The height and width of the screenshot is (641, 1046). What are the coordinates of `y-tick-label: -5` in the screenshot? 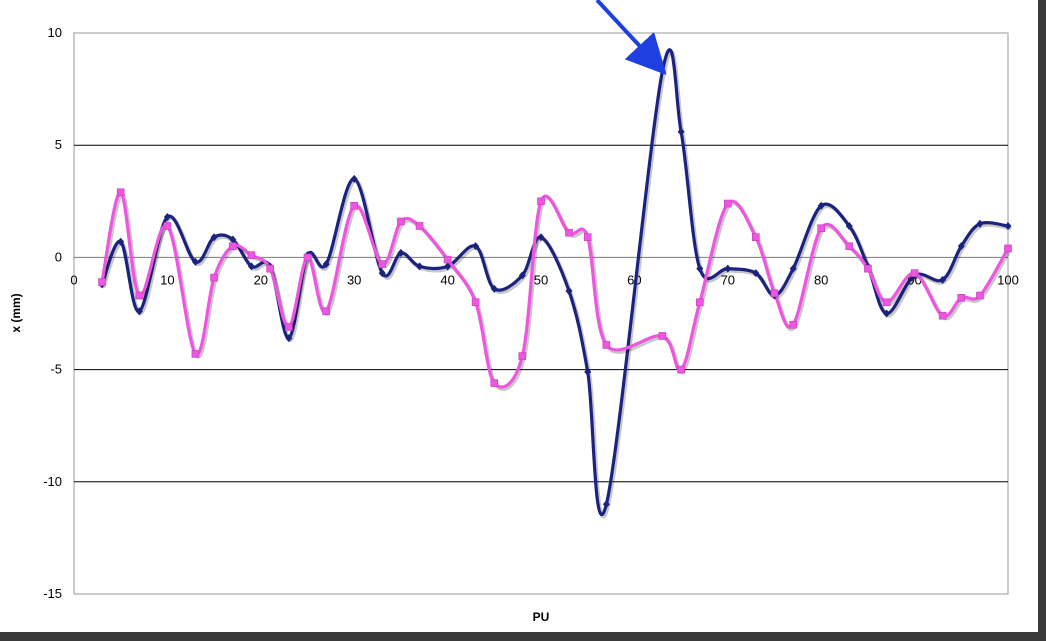 It's located at (56, 369).